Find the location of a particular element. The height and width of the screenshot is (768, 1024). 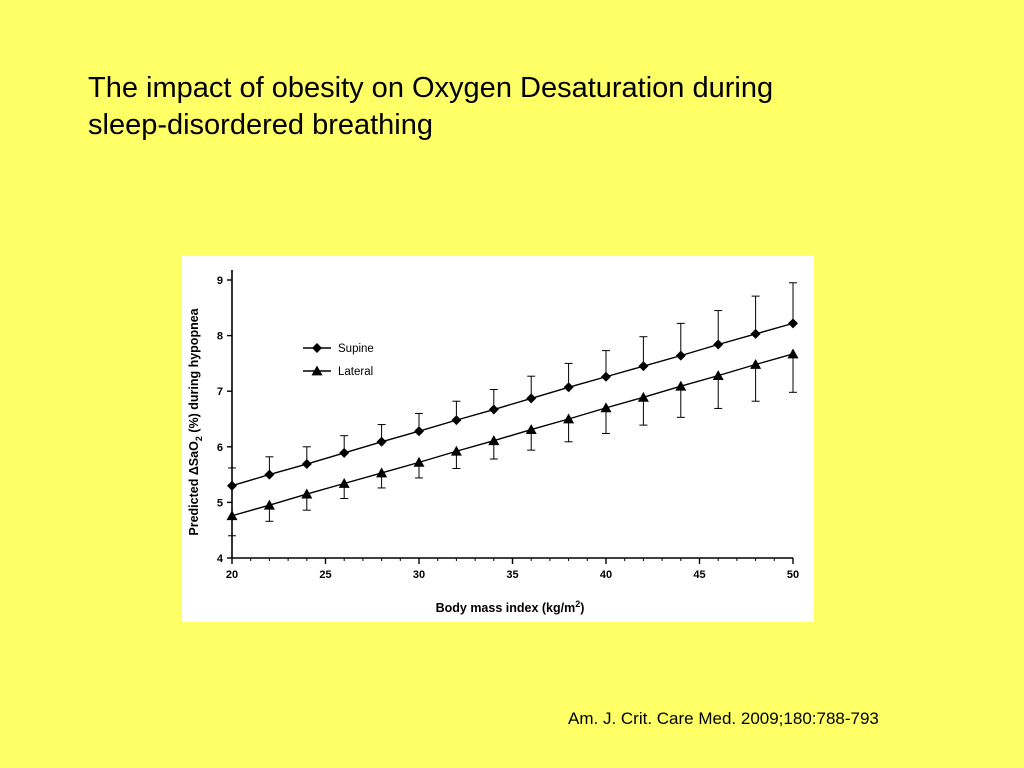

y-axis-label-delta: Δ is located at coordinates (194, 470).